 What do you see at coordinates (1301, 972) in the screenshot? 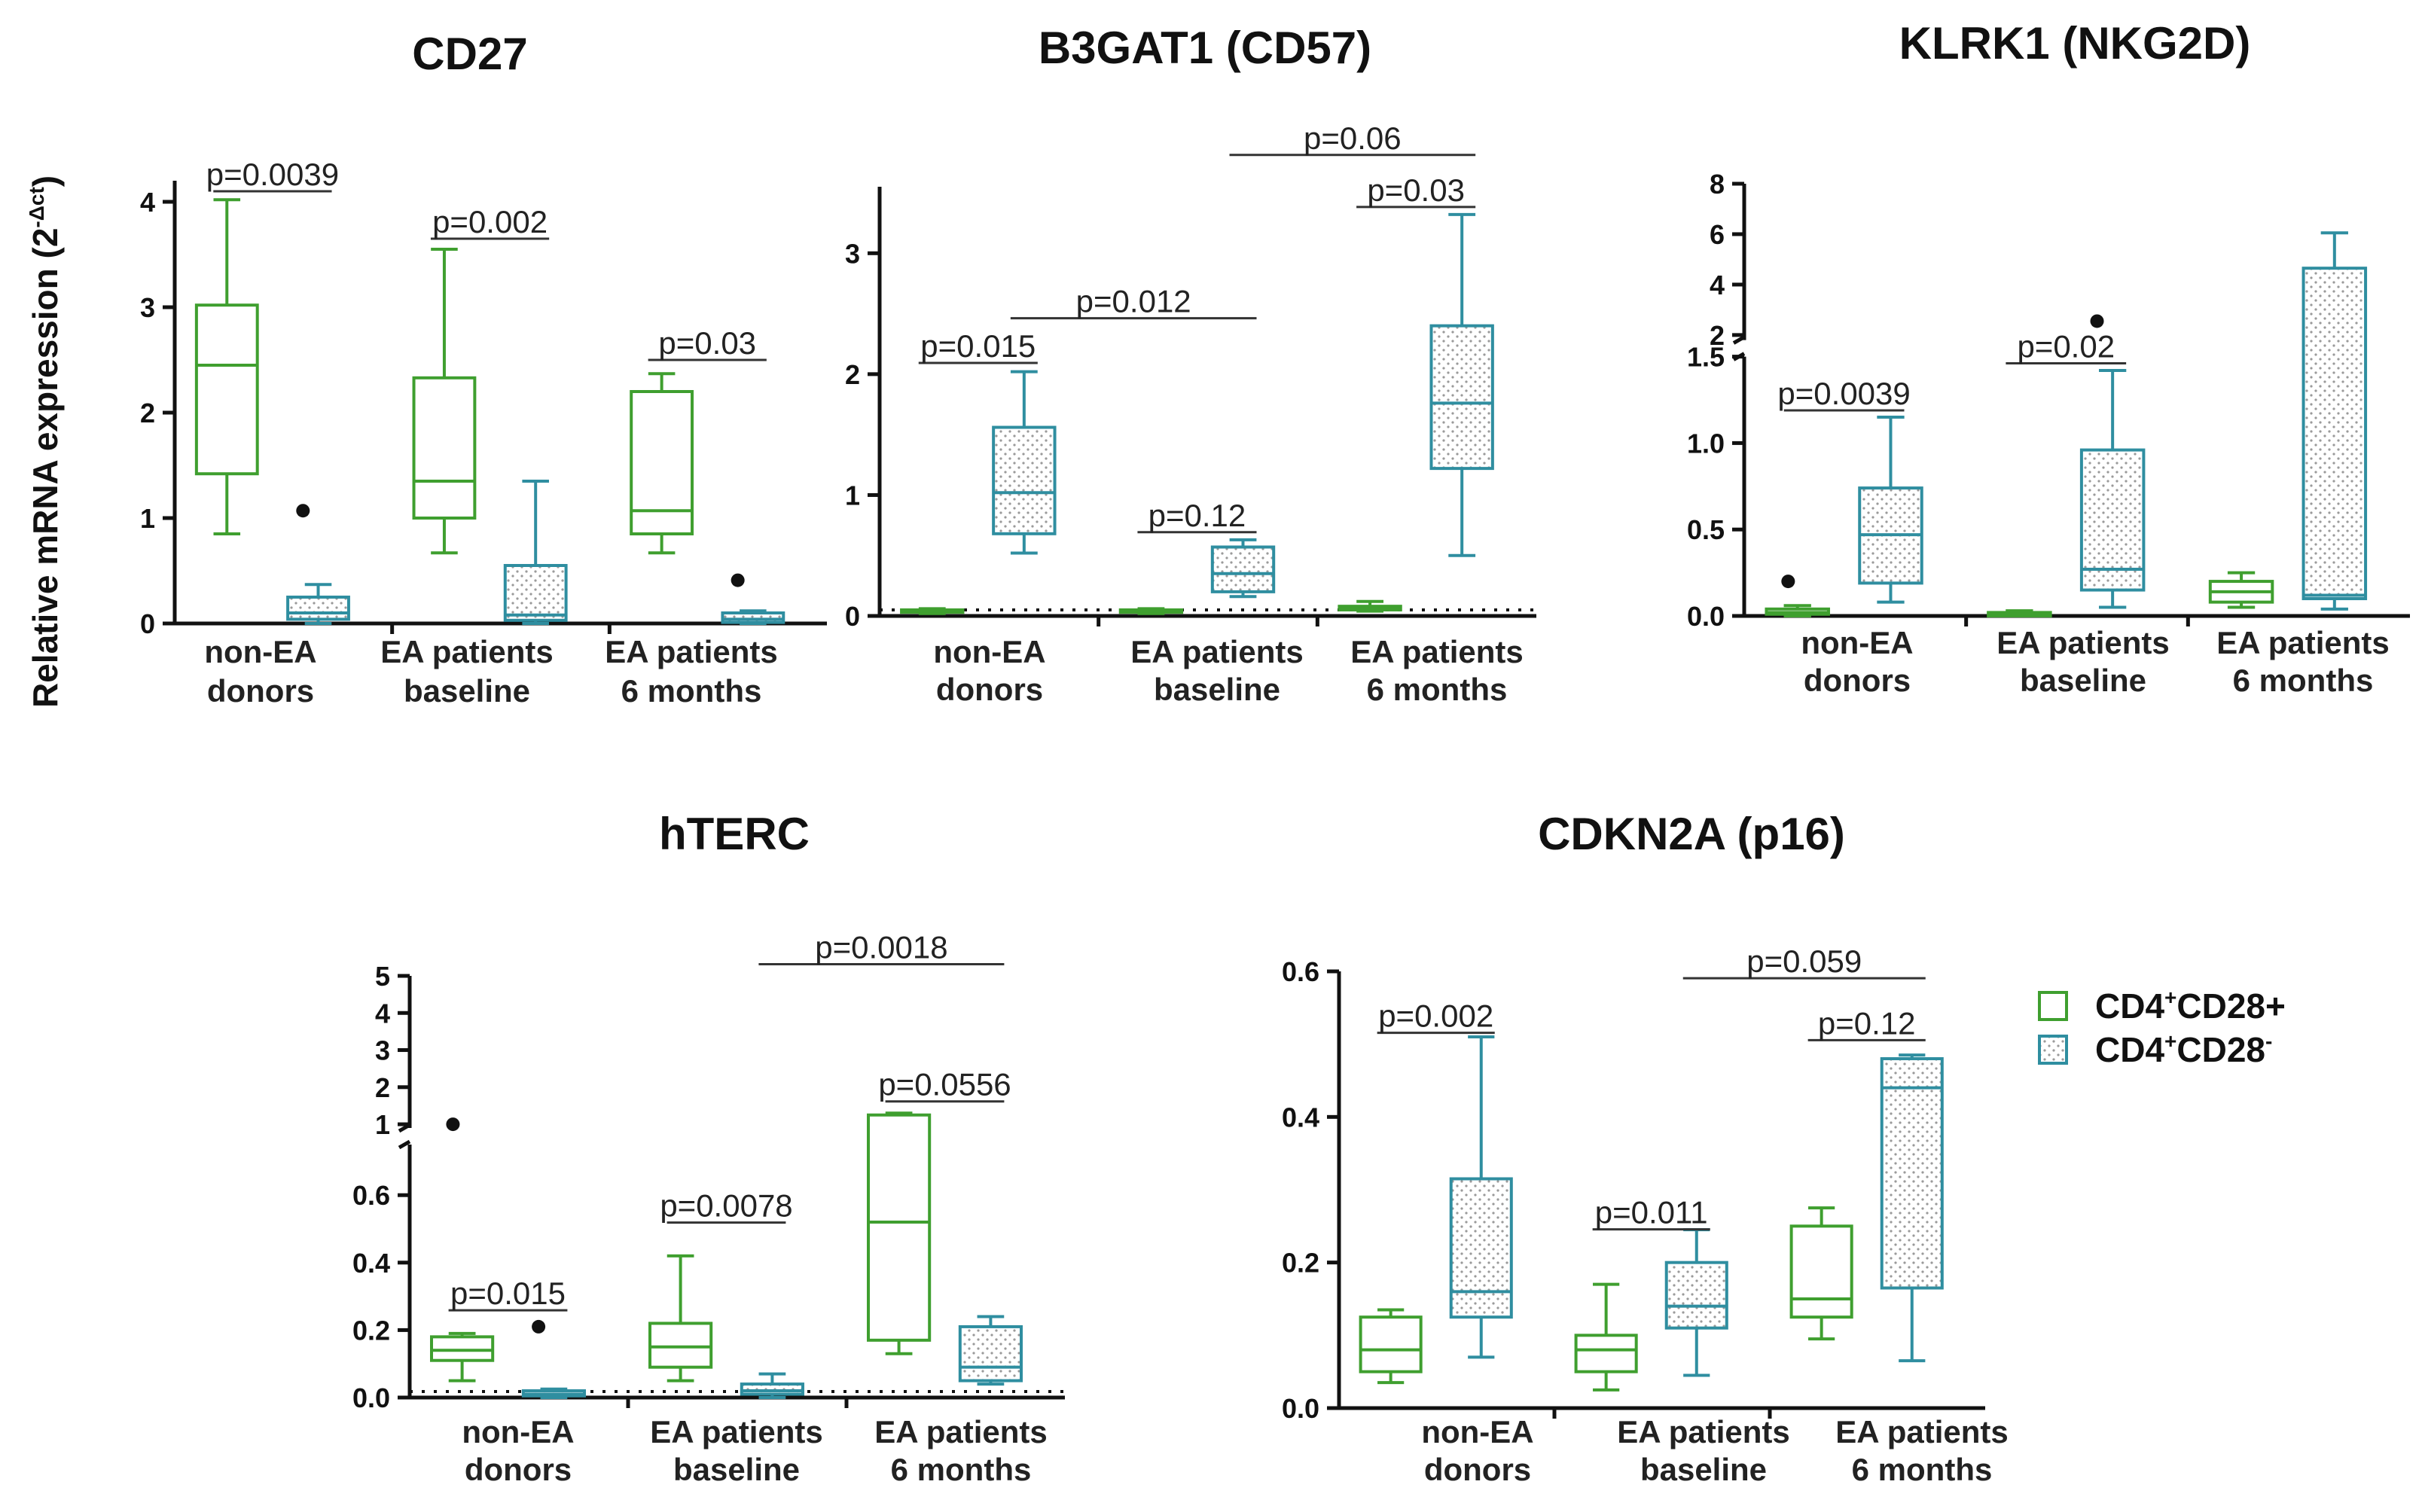
I see `y-tick-label: 0.6` at bounding box center [1301, 972].